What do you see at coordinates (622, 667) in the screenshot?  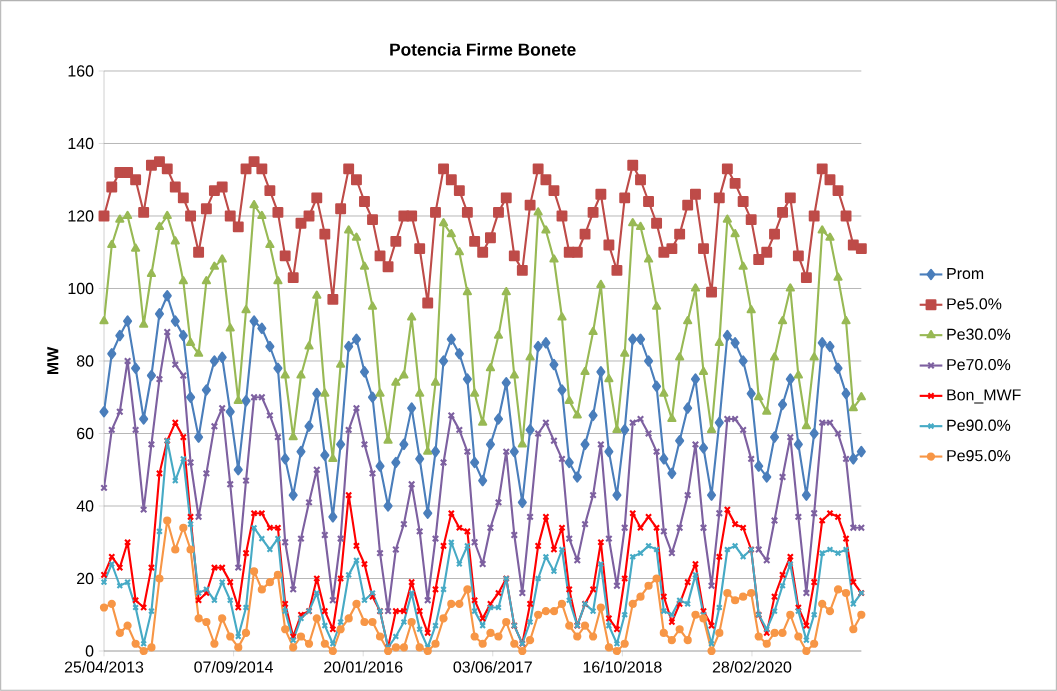 I see `x-tick-label: 16/10/2018` at bounding box center [622, 667].